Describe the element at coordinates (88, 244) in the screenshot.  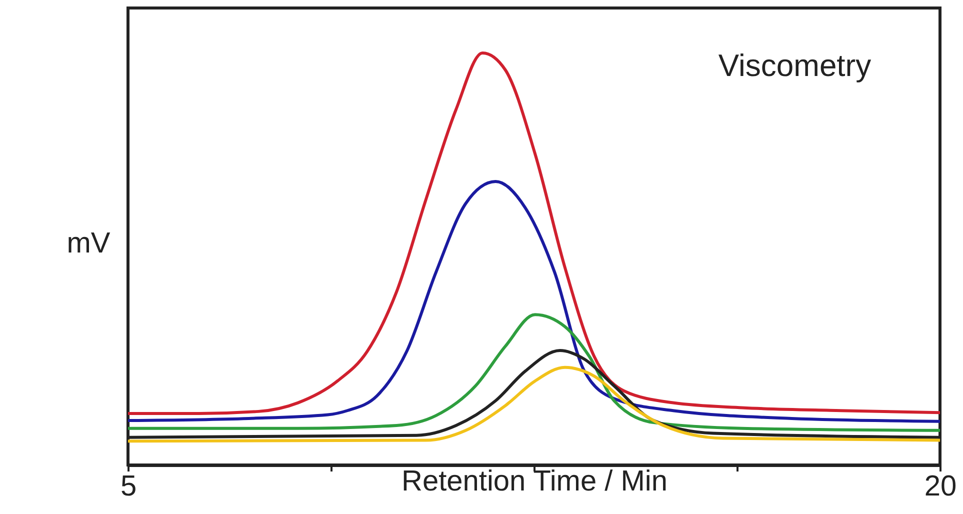
I see `y-axis-title: mV` at that location.